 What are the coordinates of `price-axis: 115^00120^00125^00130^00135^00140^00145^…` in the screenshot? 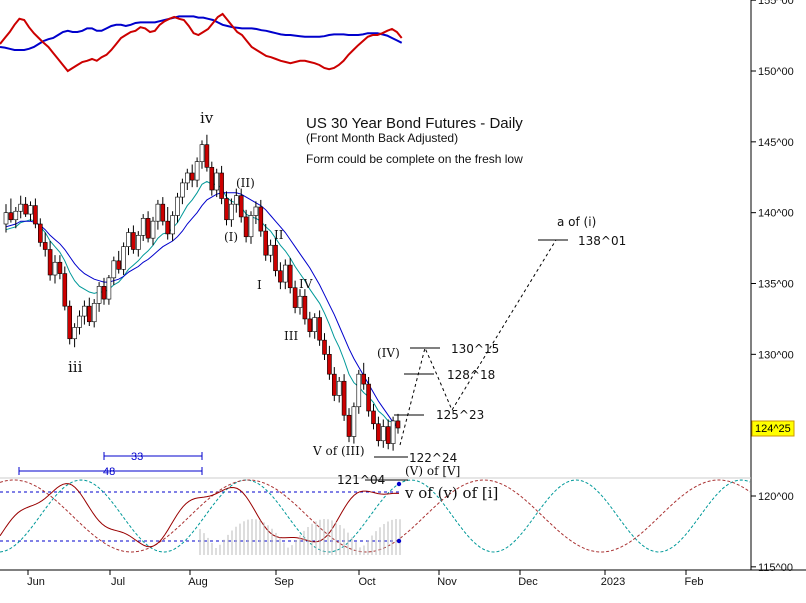 It's located at (772, 287).